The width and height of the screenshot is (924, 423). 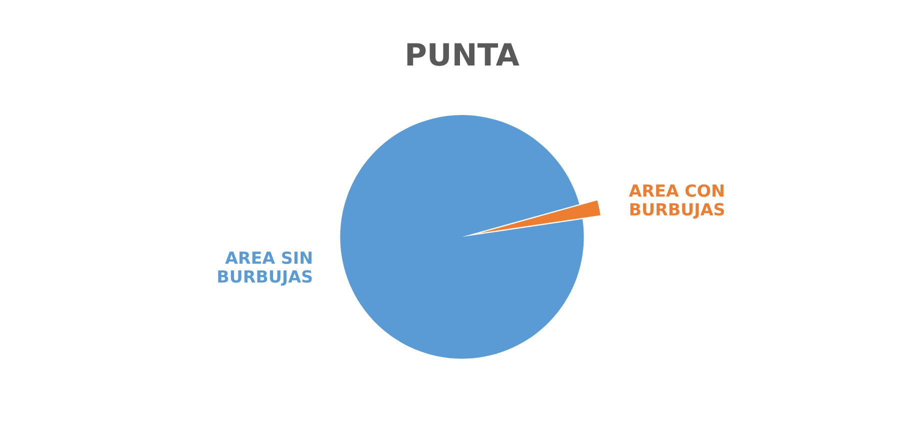 I want to click on chart-title: PUNTA, so click(x=463, y=54).